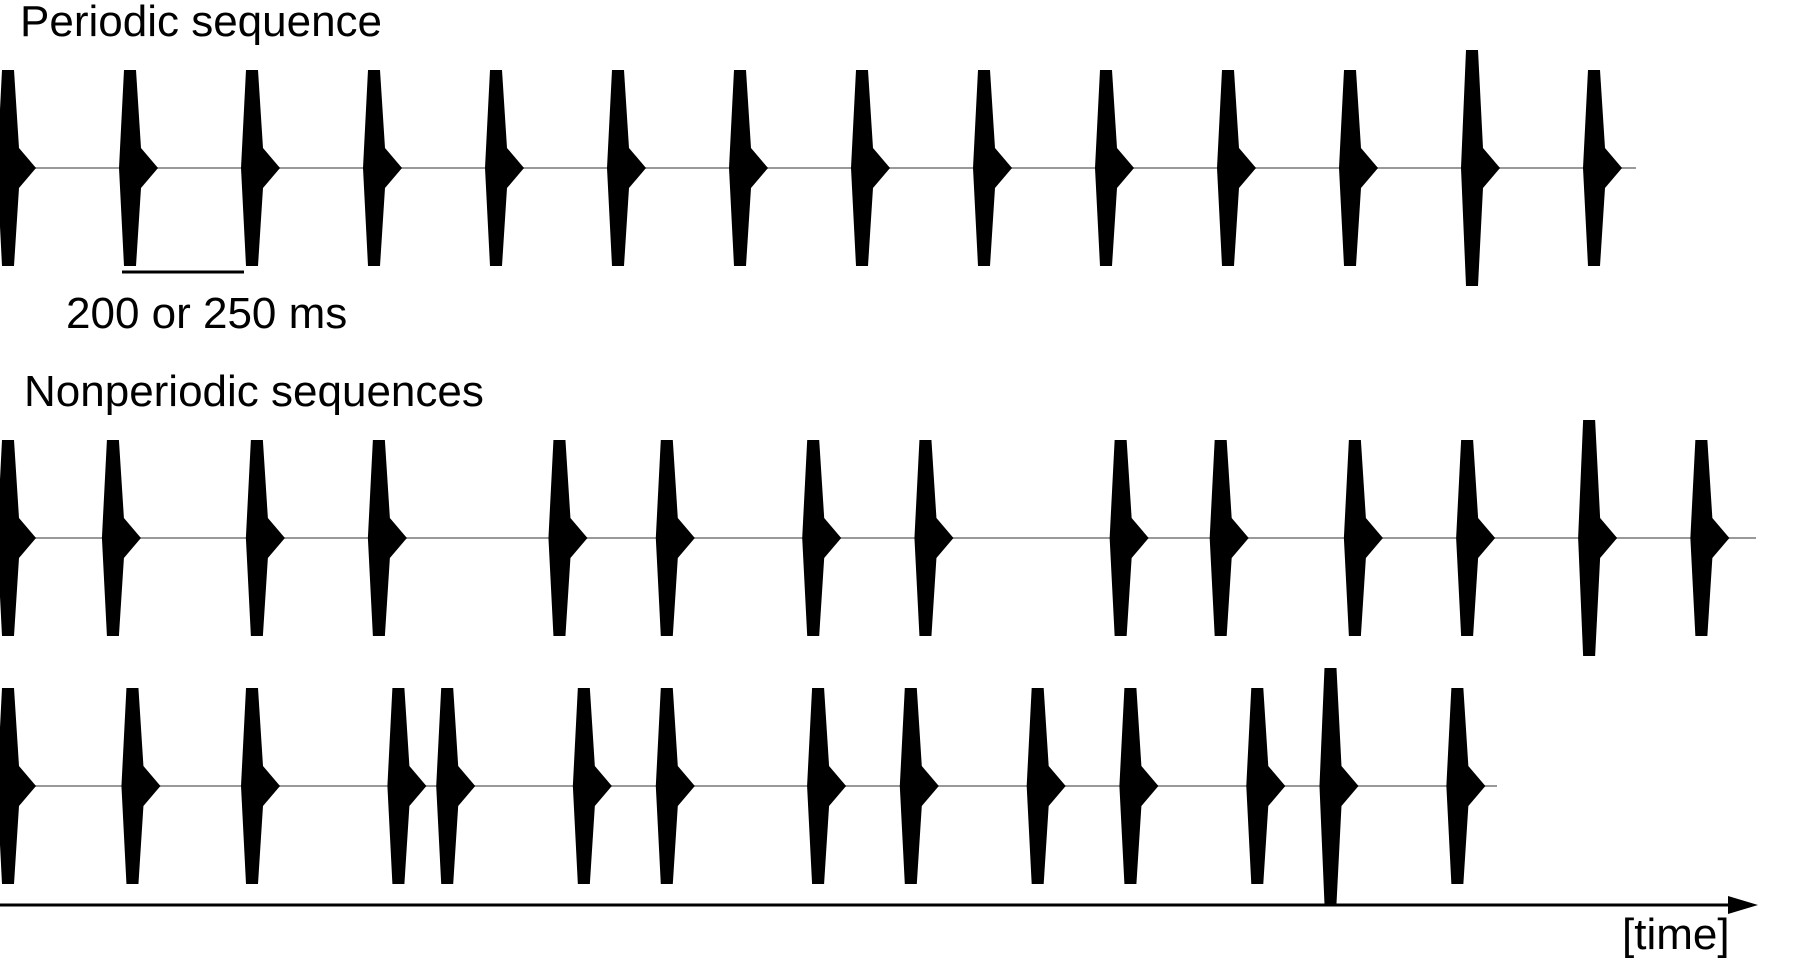 The width and height of the screenshot is (1800, 969). I want to click on time-axis-arrowhead, so click(1743, 905).